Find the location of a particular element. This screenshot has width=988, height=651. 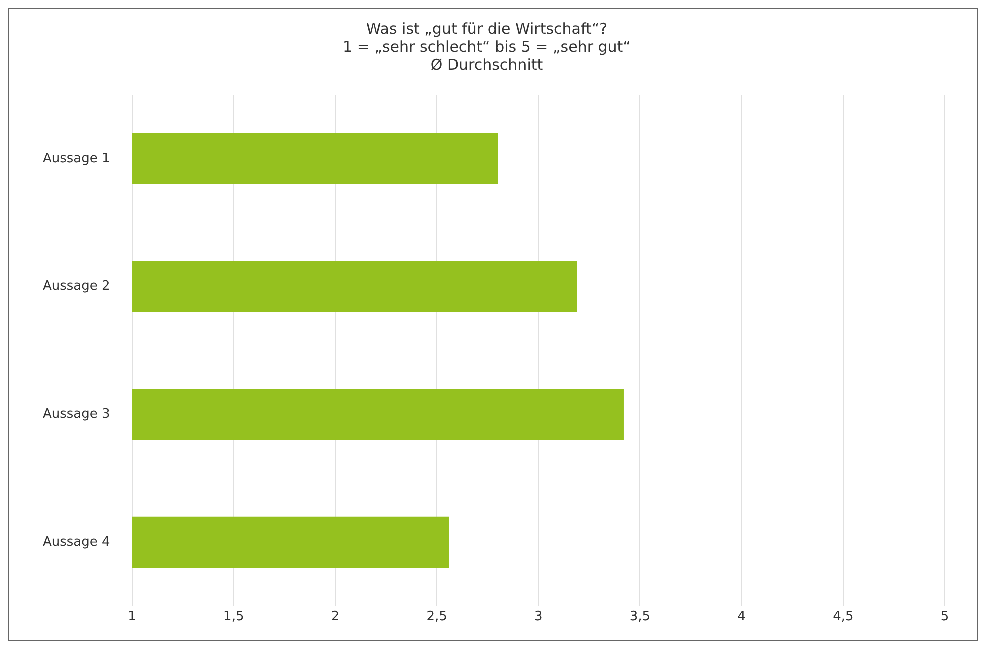

x-tick-label: 4,5 is located at coordinates (843, 617).